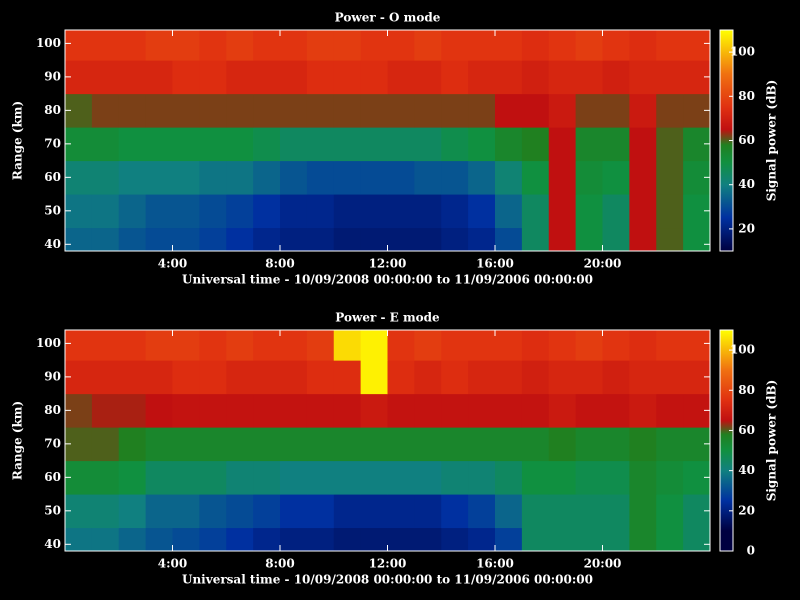 The width and height of the screenshot is (800, 600). Describe the element at coordinates (52, 376) in the screenshot. I see `y-tick-label: 90` at that location.